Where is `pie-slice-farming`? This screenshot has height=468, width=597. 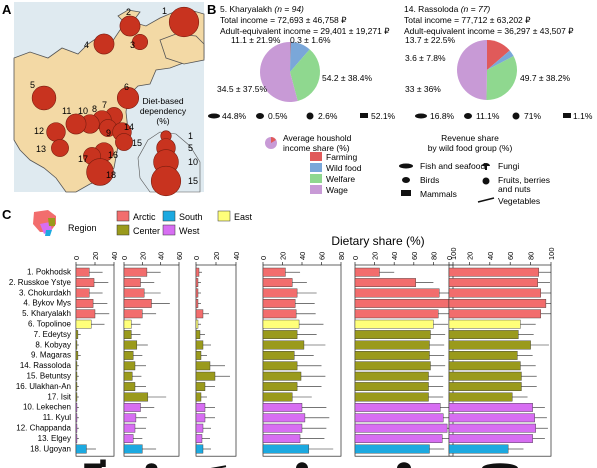
pie-slice-farming is located at coordinates (498, 55).